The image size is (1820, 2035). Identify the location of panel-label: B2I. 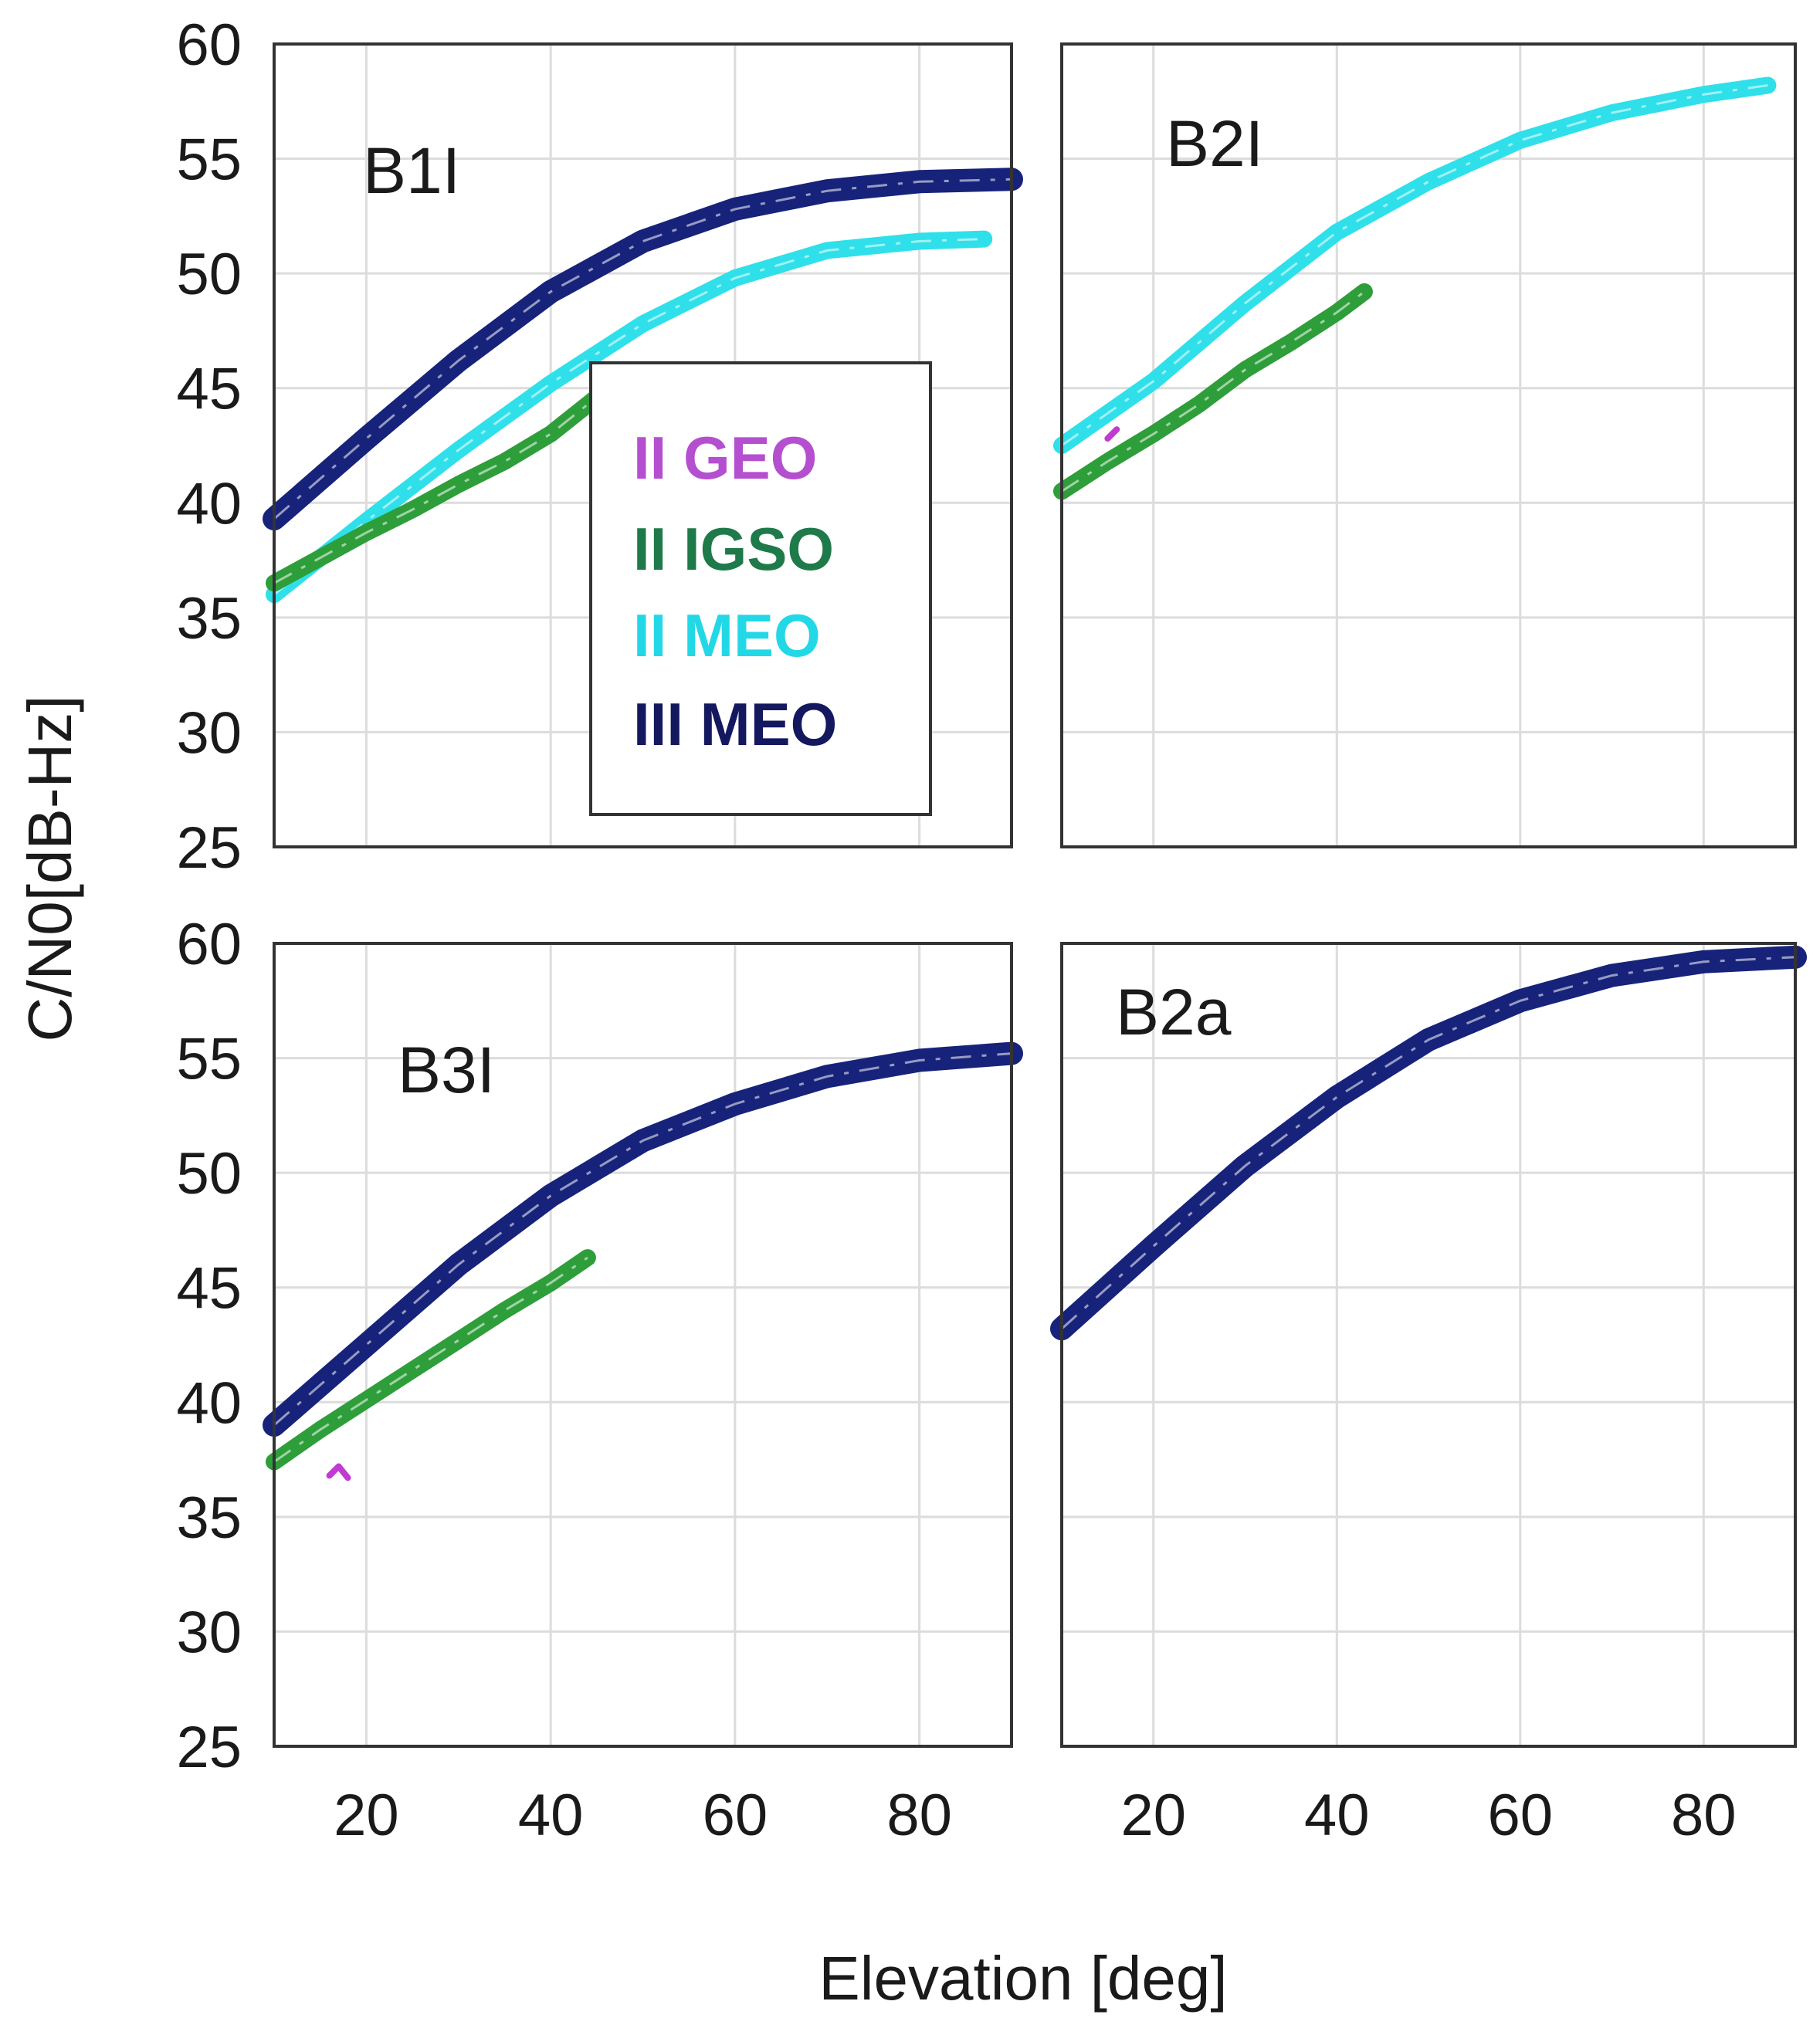
(1214, 143).